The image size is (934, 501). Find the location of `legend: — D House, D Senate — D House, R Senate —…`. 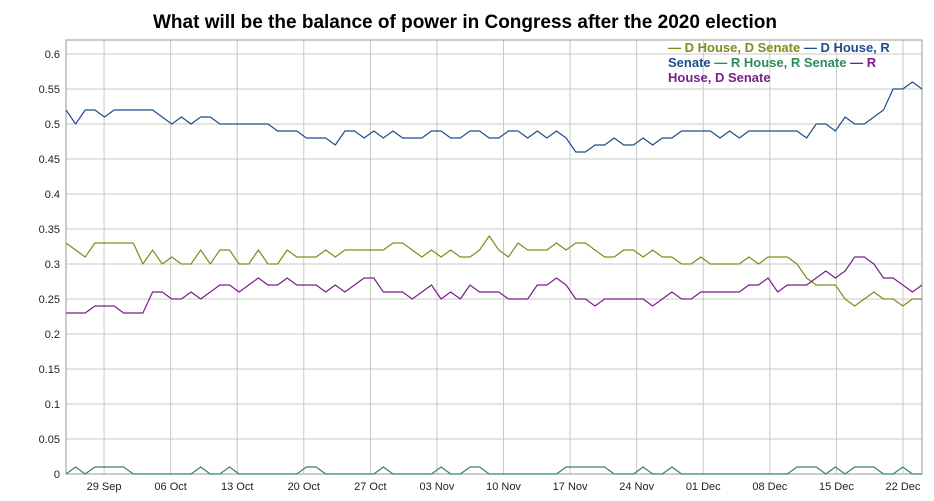

legend: — D House, D Senate — D House, R Senate —… is located at coordinates (779, 62).